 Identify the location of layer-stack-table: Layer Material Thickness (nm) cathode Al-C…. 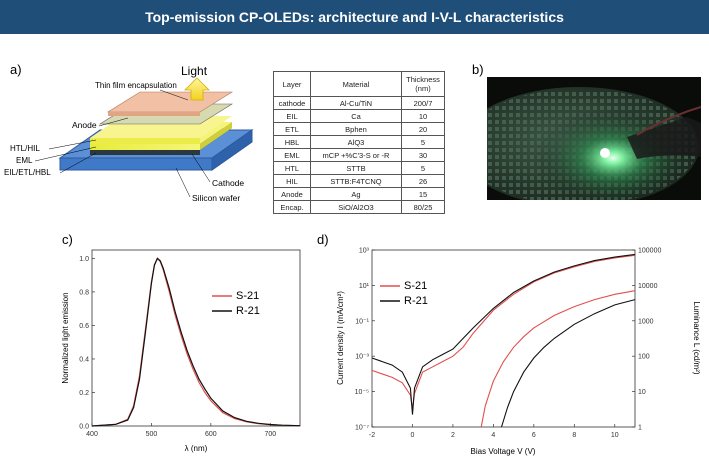
(359, 142).